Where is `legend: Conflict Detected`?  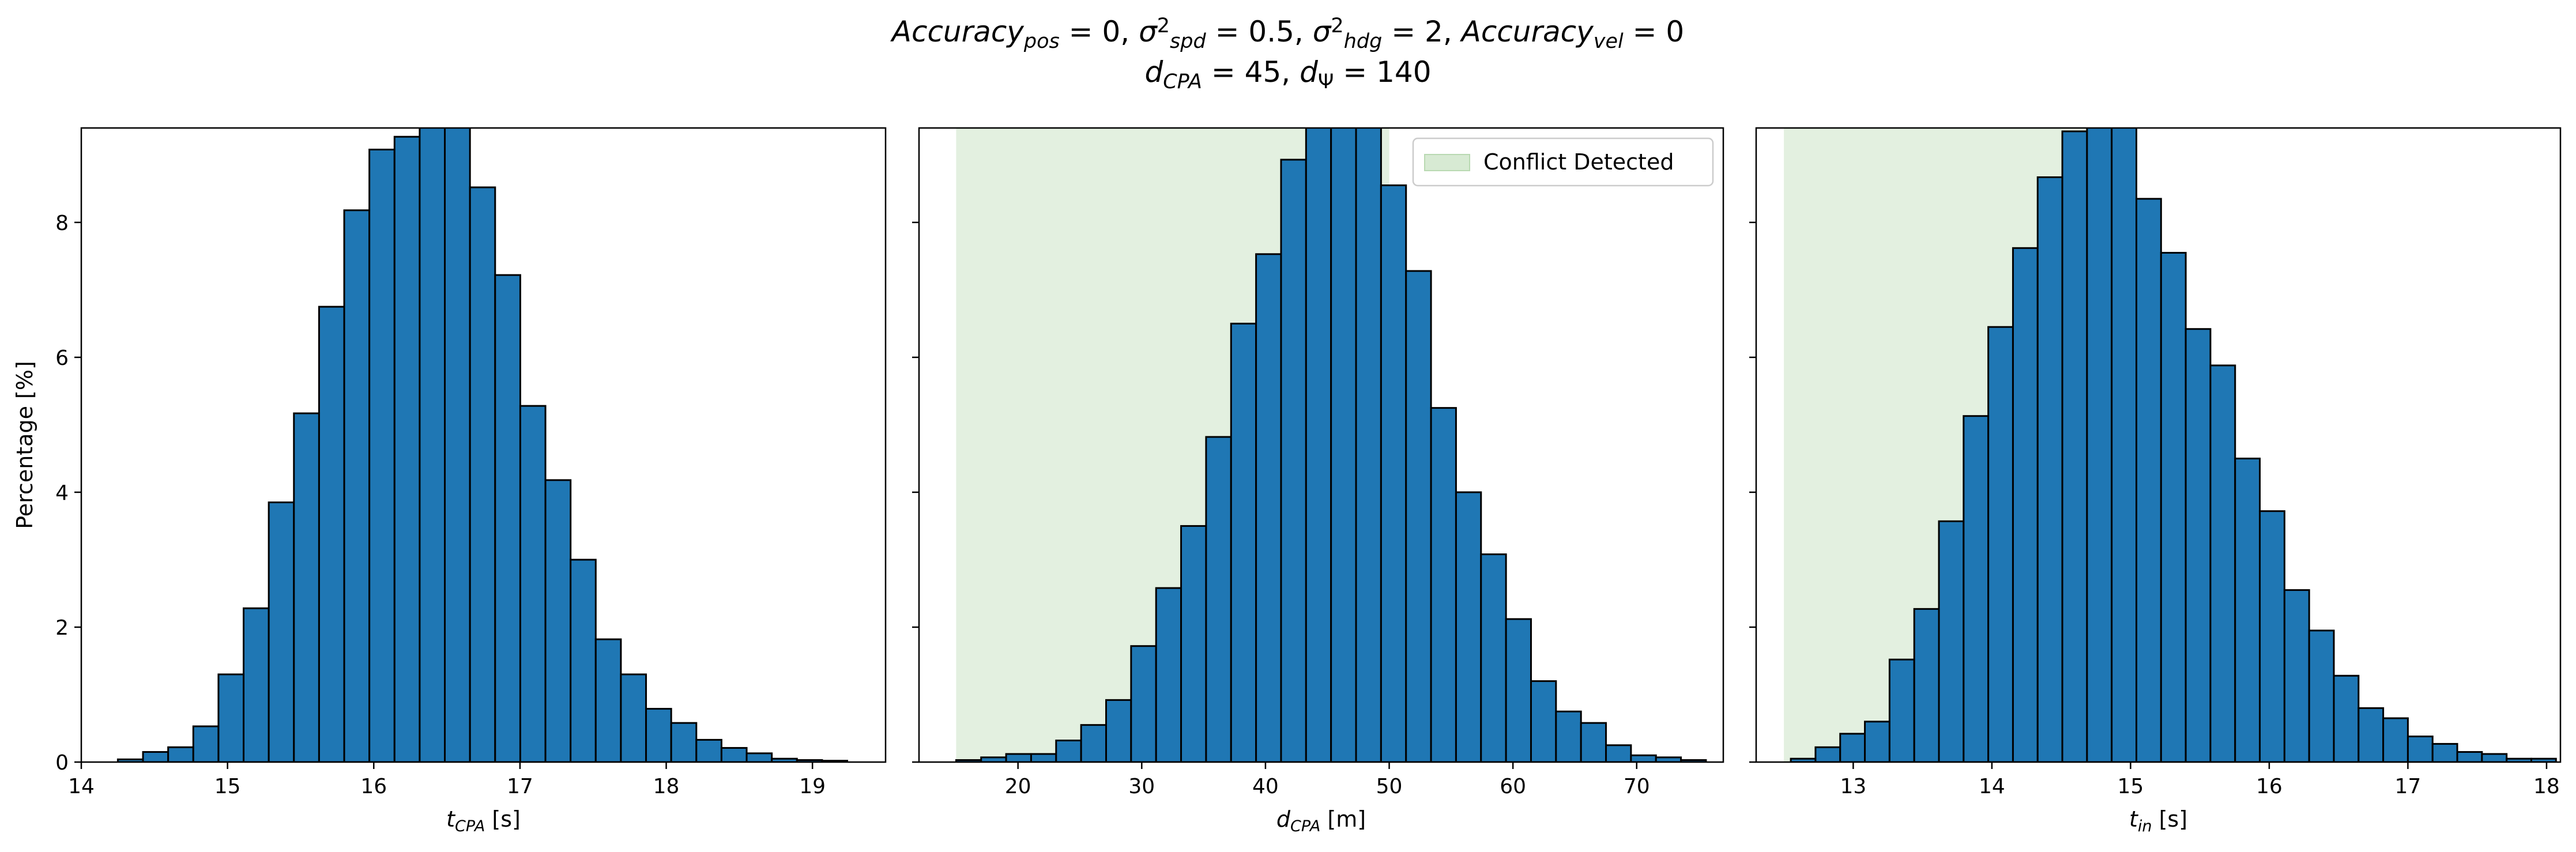 legend: Conflict Detected is located at coordinates (1563, 162).